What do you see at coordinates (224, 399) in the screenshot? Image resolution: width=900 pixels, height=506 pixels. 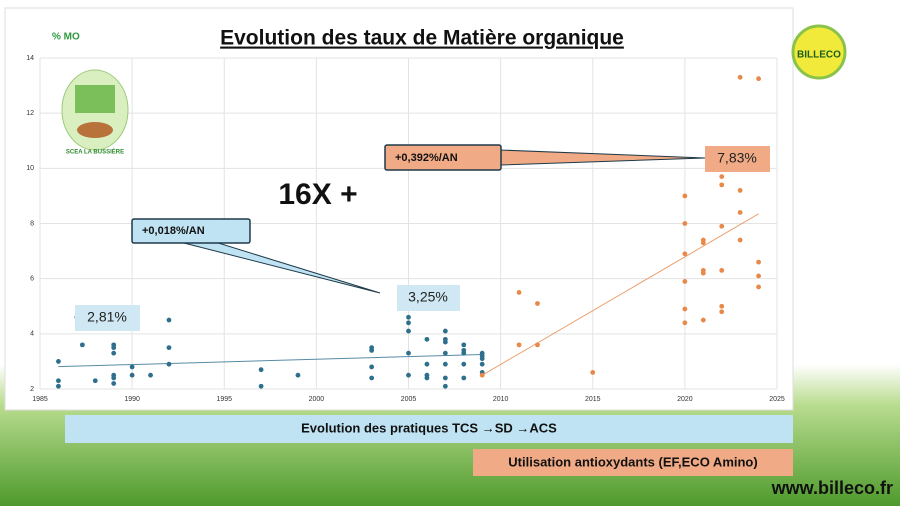 I see `x-tick-label: 1995` at bounding box center [224, 399].